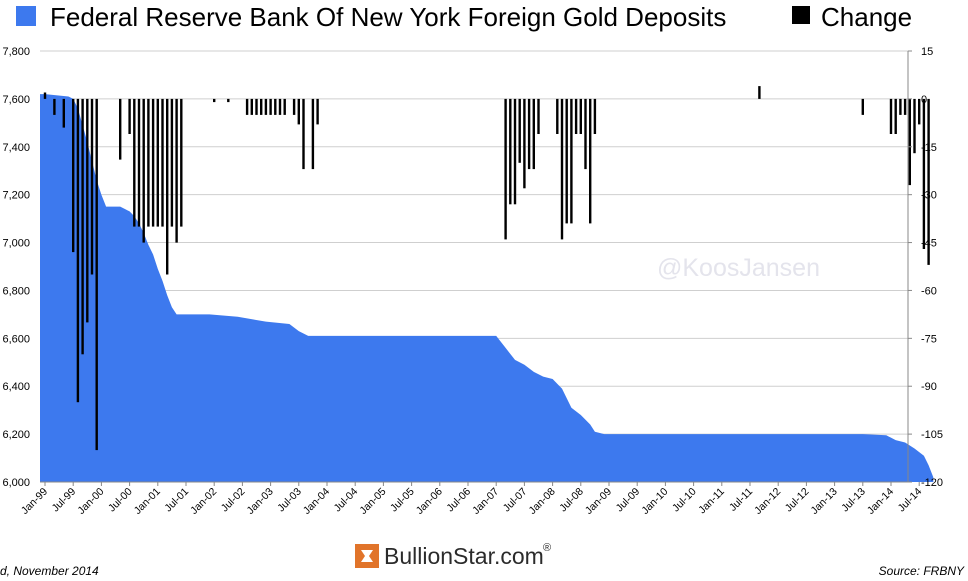 This screenshot has width=968, height=581. What do you see at coordinates (738, 268) in the screenshot?
I see `watermark-annotation: @KoosJansen` at bounding box center [738, 268].